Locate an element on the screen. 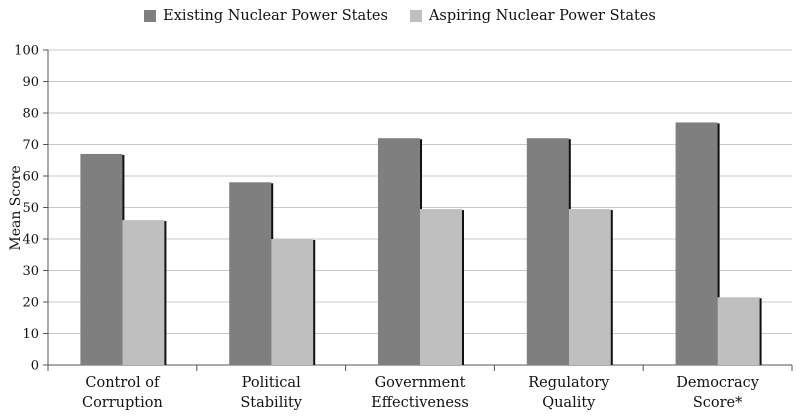 The width and height of the screenshot is (800, 420). x-tick-label: Stability is located at coordinates (271, 403).